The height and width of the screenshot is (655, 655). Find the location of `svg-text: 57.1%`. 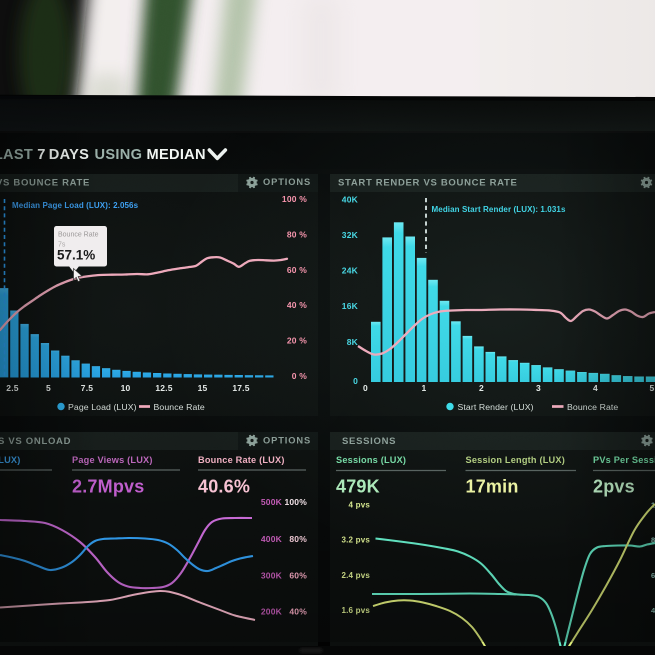

svg-text: 57.1% is located at coordinates (76, 255).